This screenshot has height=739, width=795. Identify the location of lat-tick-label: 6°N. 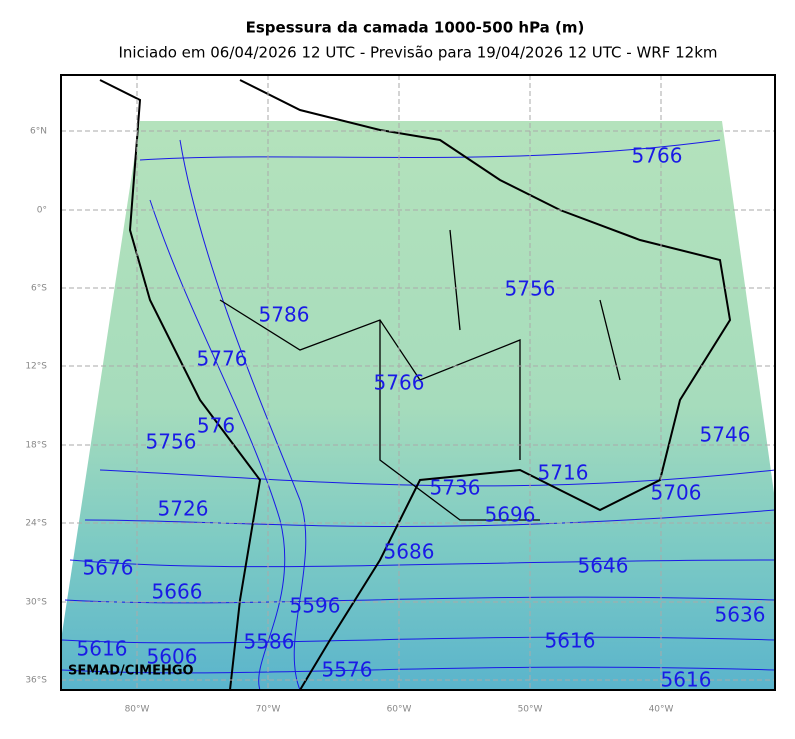
(38, 132).